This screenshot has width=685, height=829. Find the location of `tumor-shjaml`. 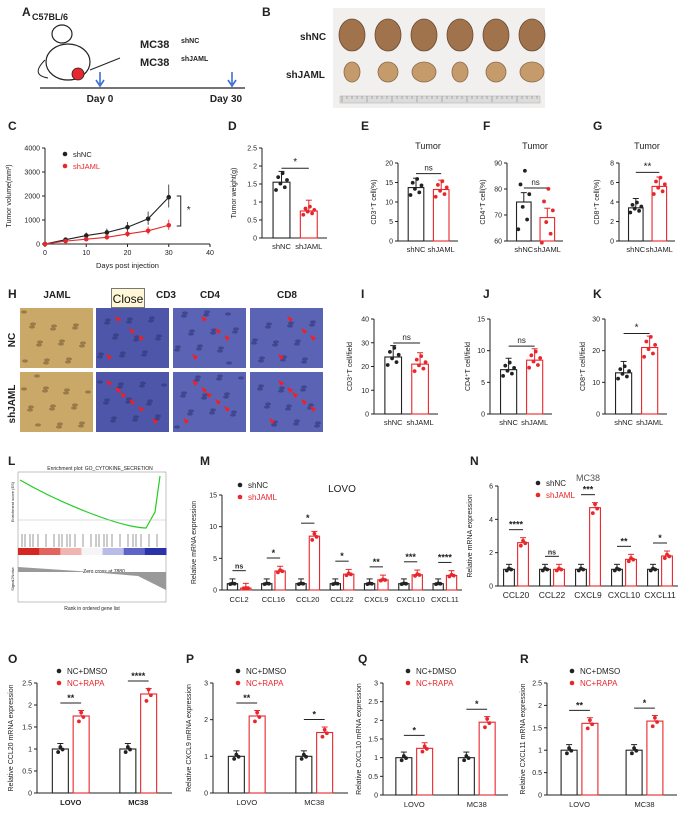

tumor-shjaml is located at coordinates (352, 72).